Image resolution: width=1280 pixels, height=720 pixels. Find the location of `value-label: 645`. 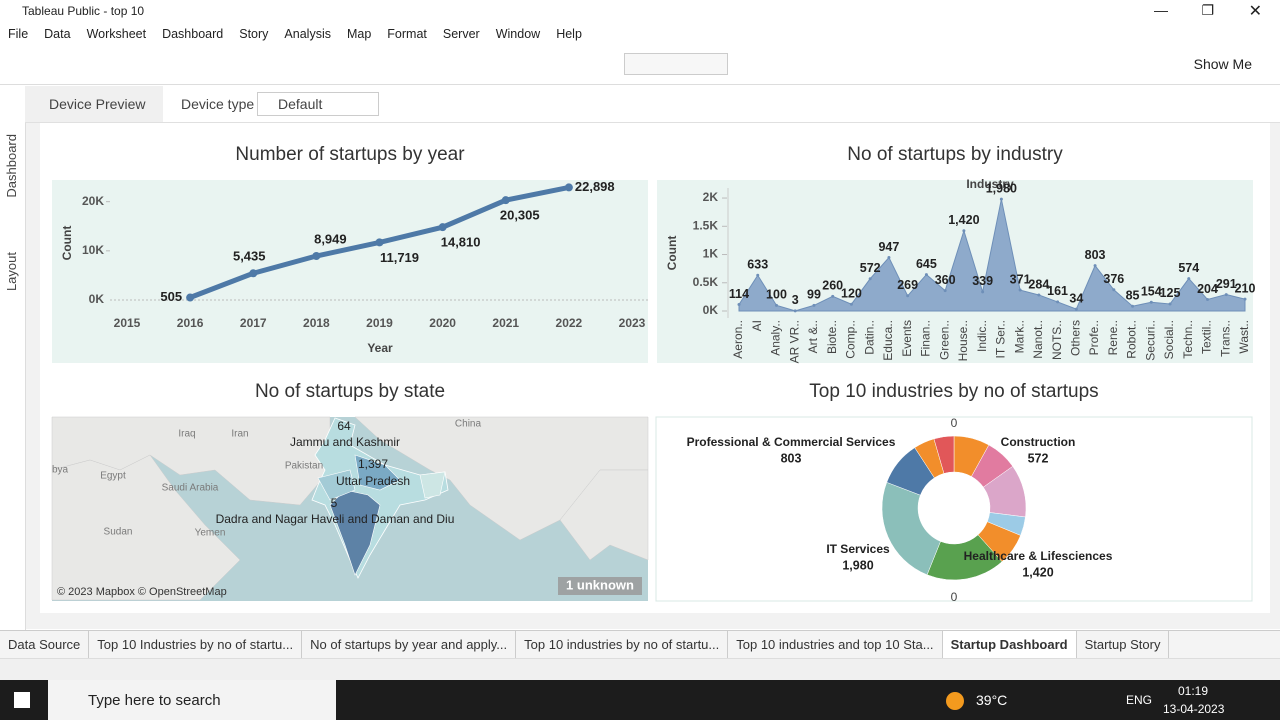

value-label: 645 is located at coordinates (926, 264).